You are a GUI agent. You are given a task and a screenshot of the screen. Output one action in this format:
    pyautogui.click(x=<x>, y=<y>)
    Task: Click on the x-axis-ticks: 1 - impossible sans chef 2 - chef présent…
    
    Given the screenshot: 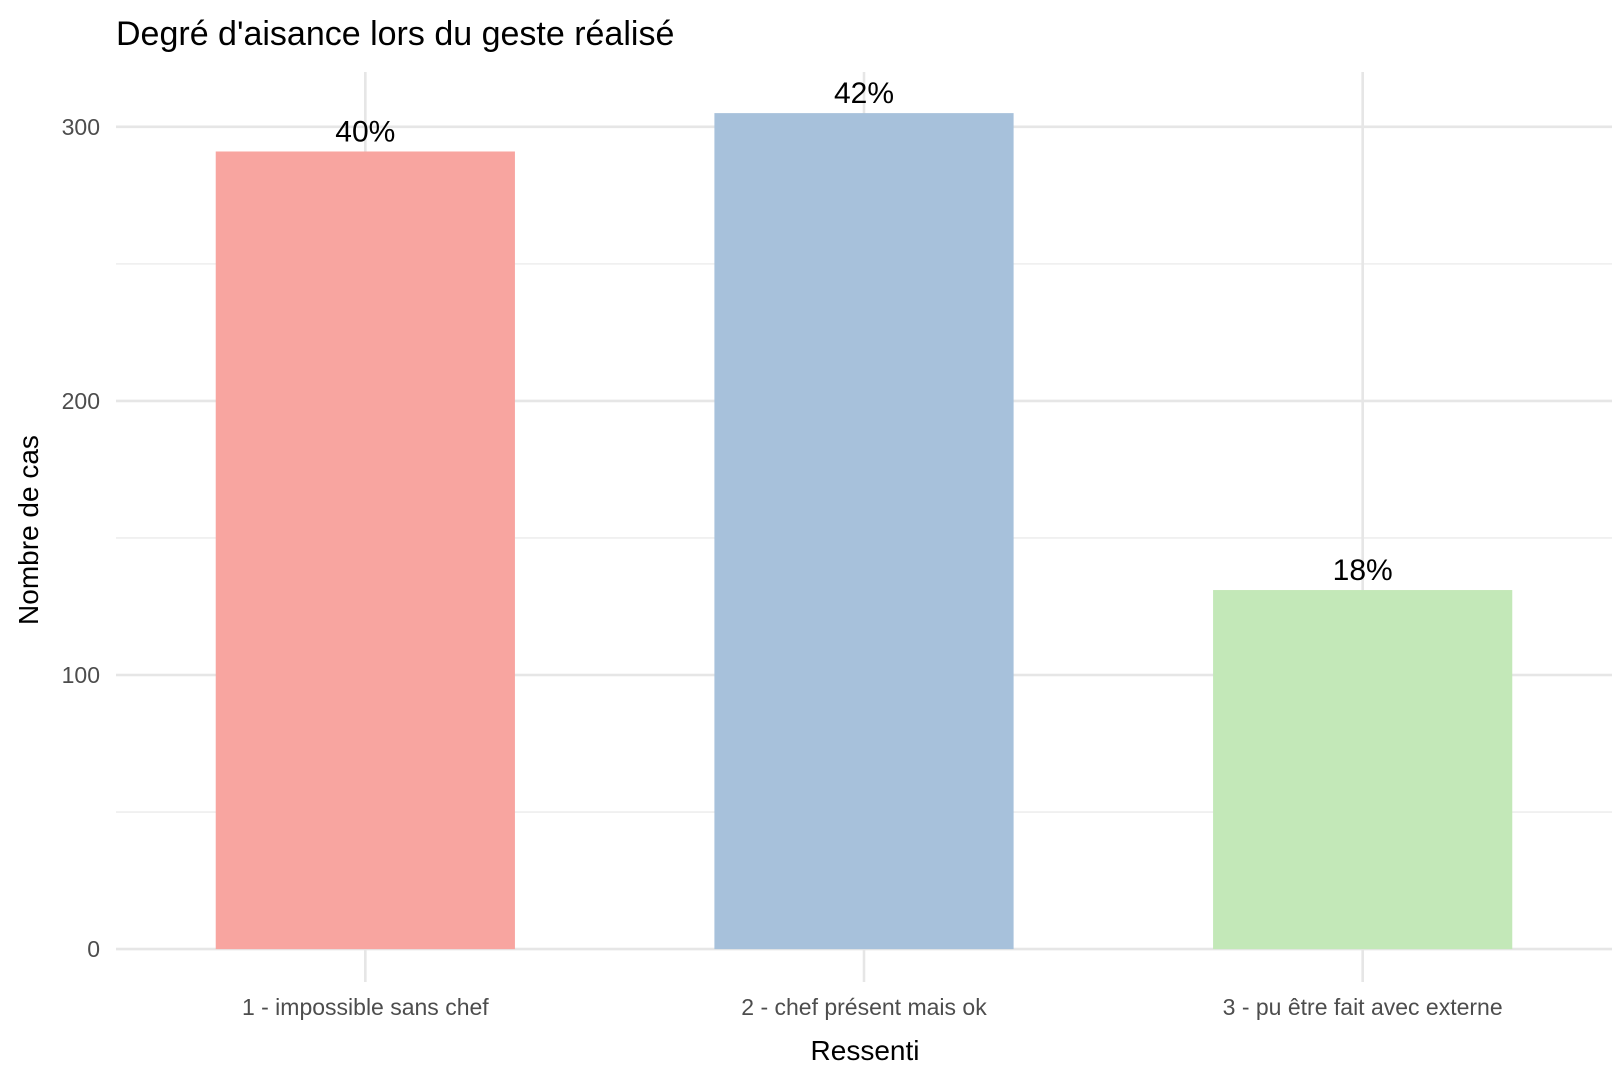 What is the action you would take?
    pyautogui.click(x=872, y=1007)
    